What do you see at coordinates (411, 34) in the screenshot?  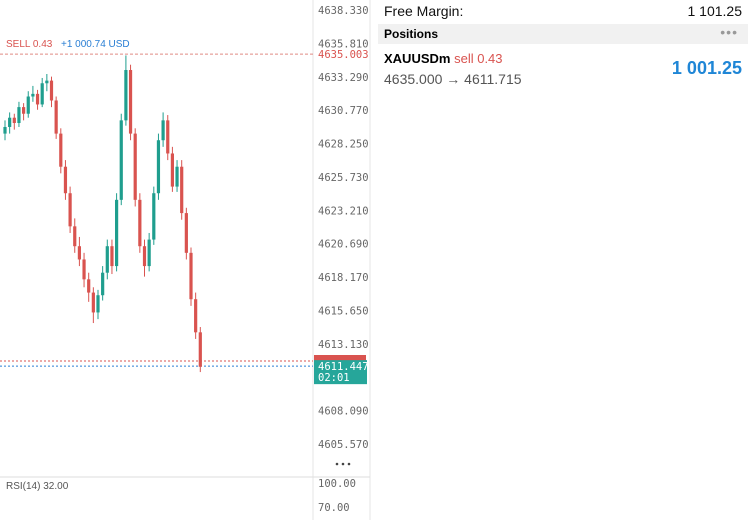 I see `positions-title: Positions` at bounding box center [411, 34].